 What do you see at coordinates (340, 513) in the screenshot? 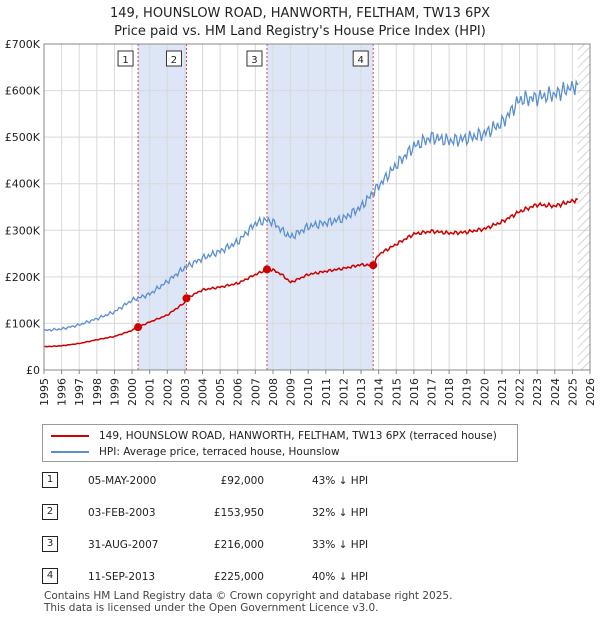
I see `sale-hpi-diff: 32% ↓ HPI` at bounding box center [340, 513].